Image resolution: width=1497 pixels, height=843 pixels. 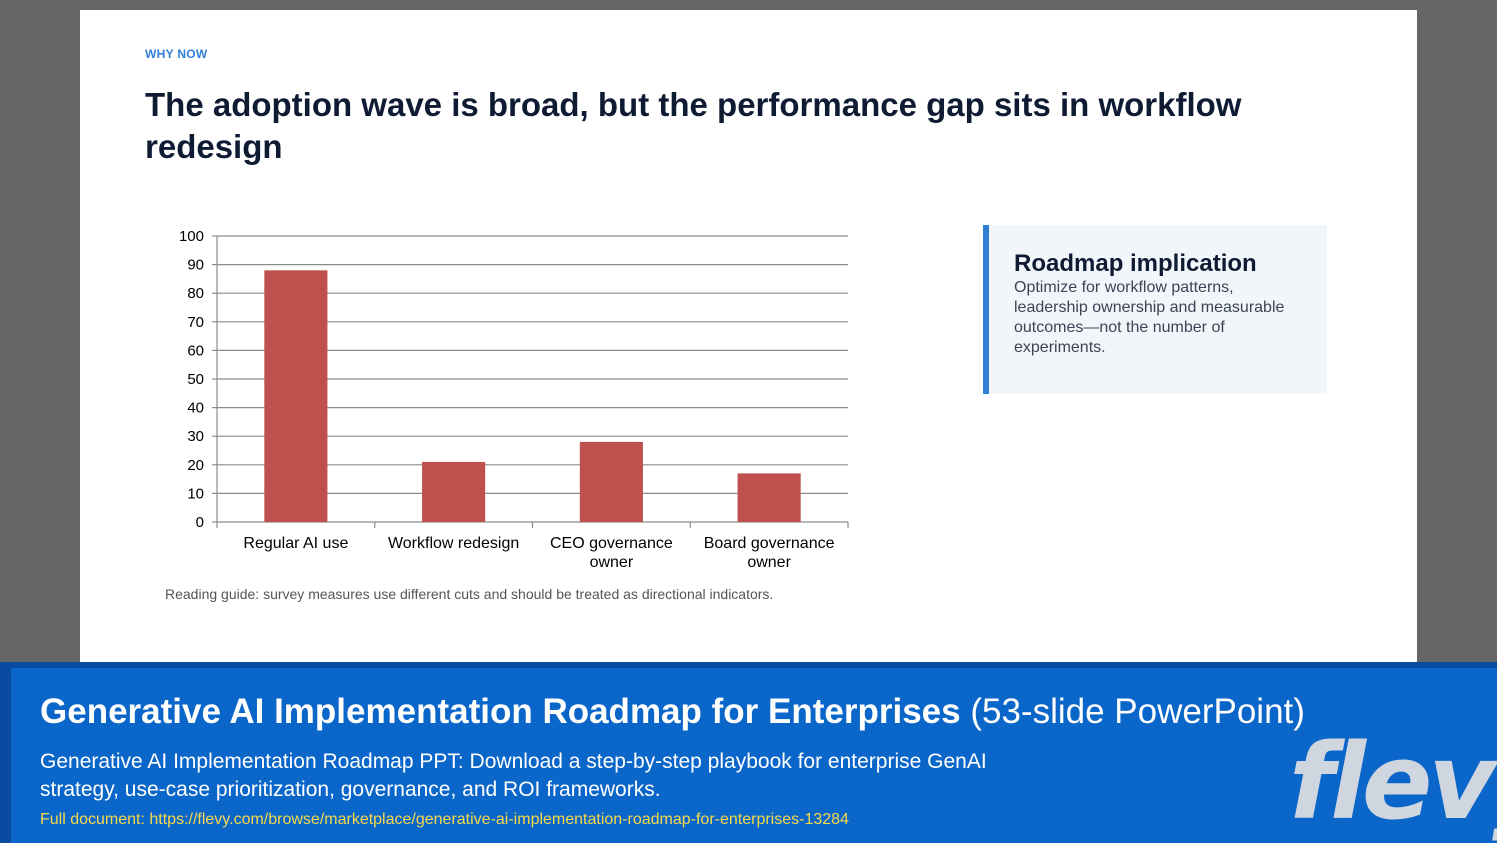 I want to click on y-tick-label: 40, so click(x=195, y=408).